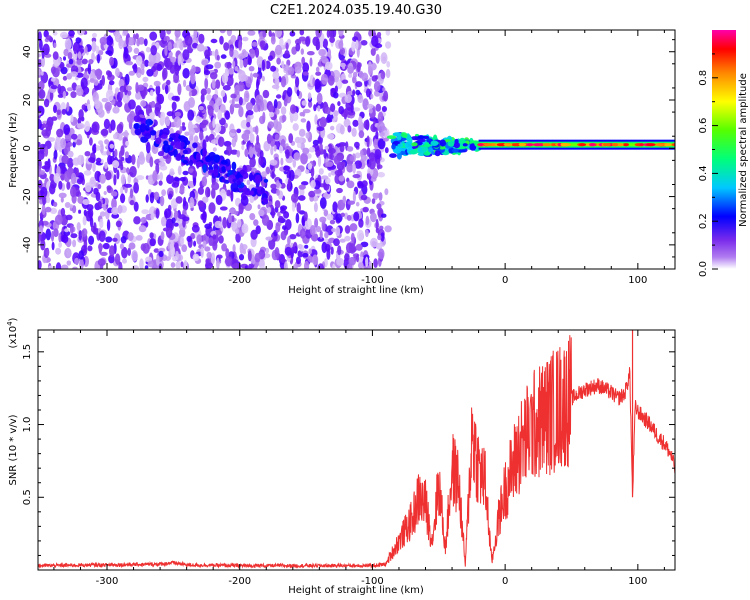 Image resolution: width=750 pixels, height=600 pixels. Describe the element at coordinates (356, 590) in the screenshot. I see `snr-x-axis-label: Height of straight line (km)` at that location.